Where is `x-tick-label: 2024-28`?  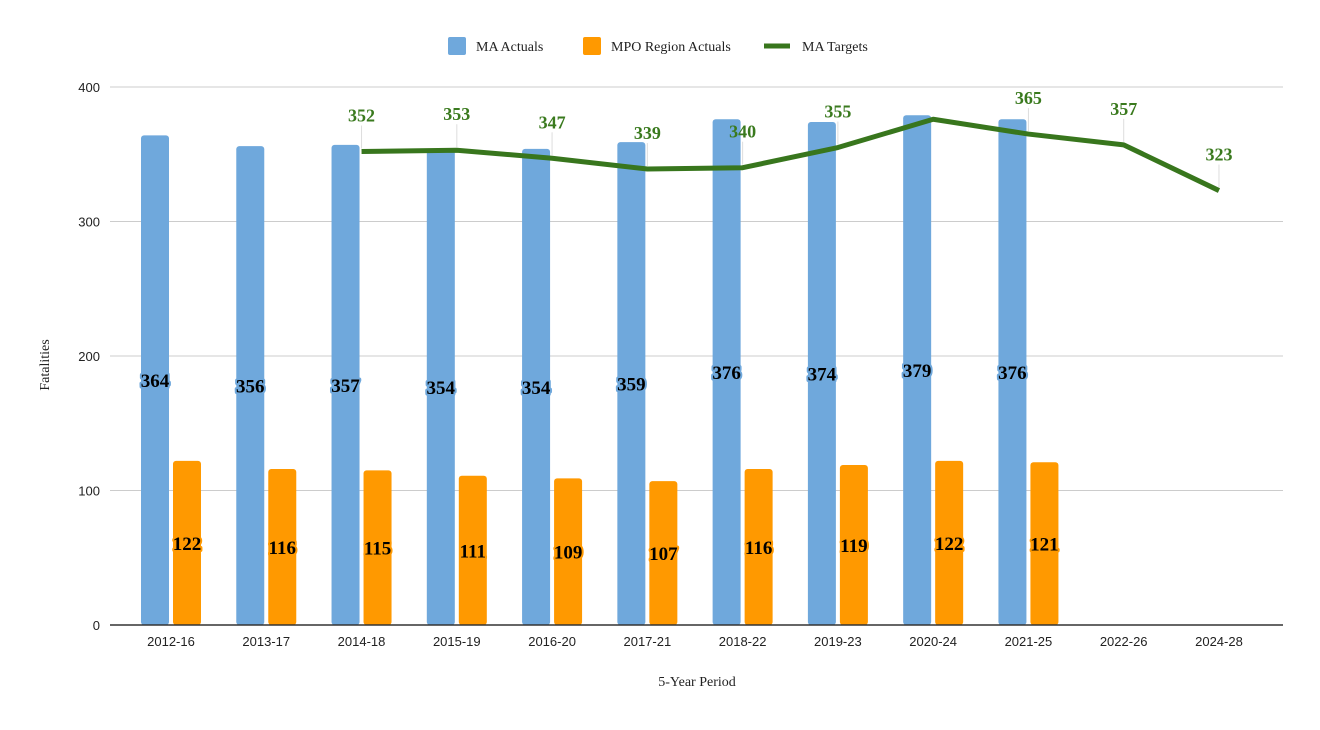
x-tick-label: 2024-28 is located at coordinates (1219, 641).